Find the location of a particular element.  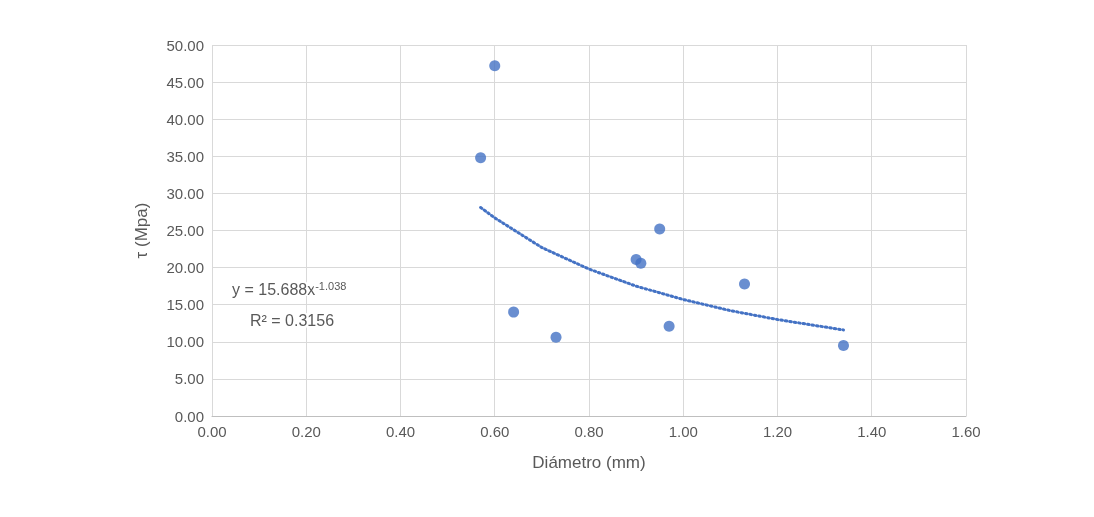

x-tick-label: 1.60 is located at coordinates (966, 431).